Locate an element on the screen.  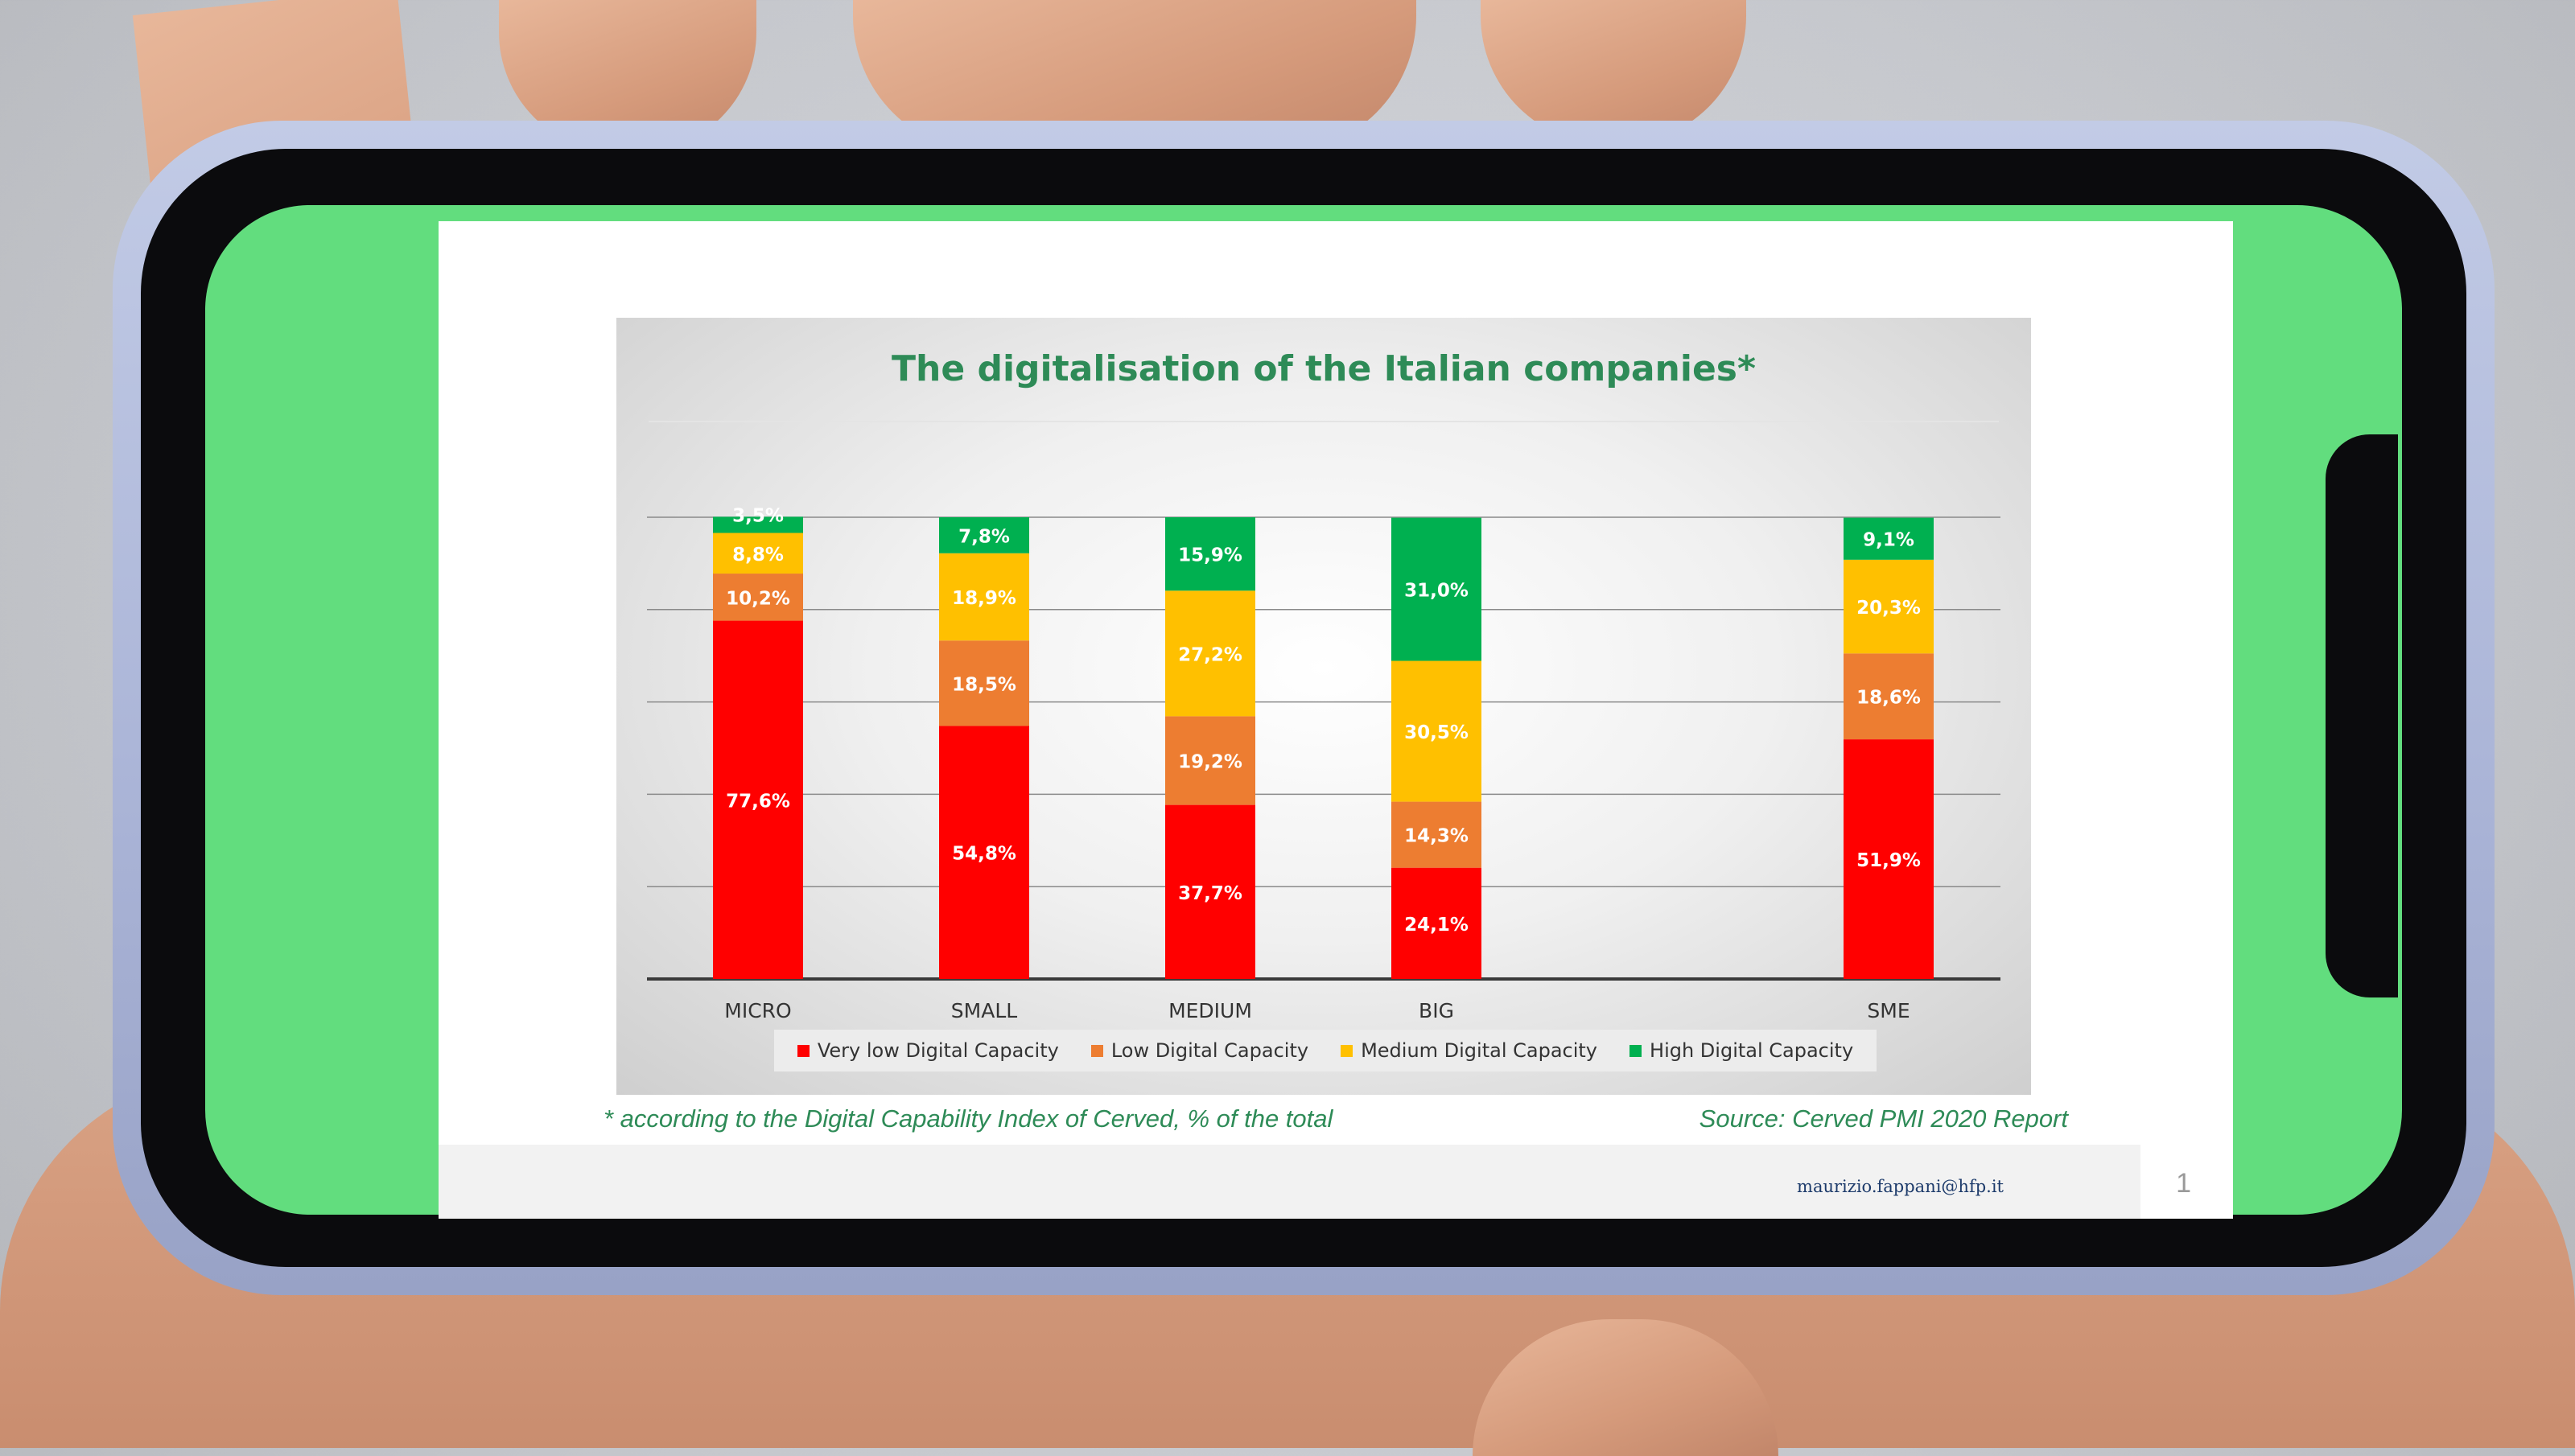
data-label: 10,2% is located at coordinates (758, 598).